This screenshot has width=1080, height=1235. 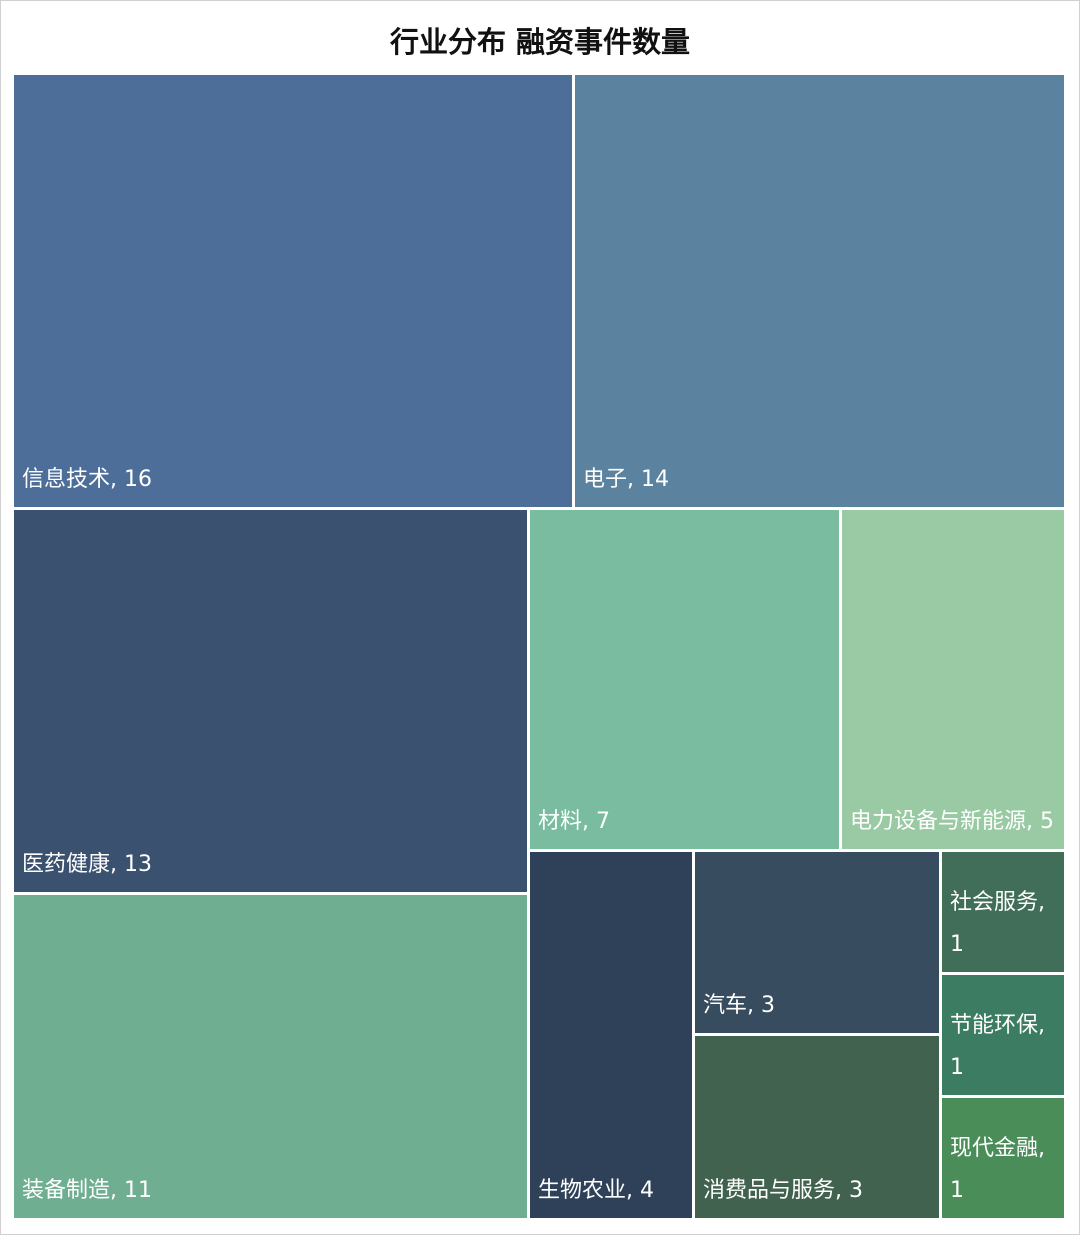 I want to click on treemap-cell: 汽车, 3, so click(x=817, y=942).